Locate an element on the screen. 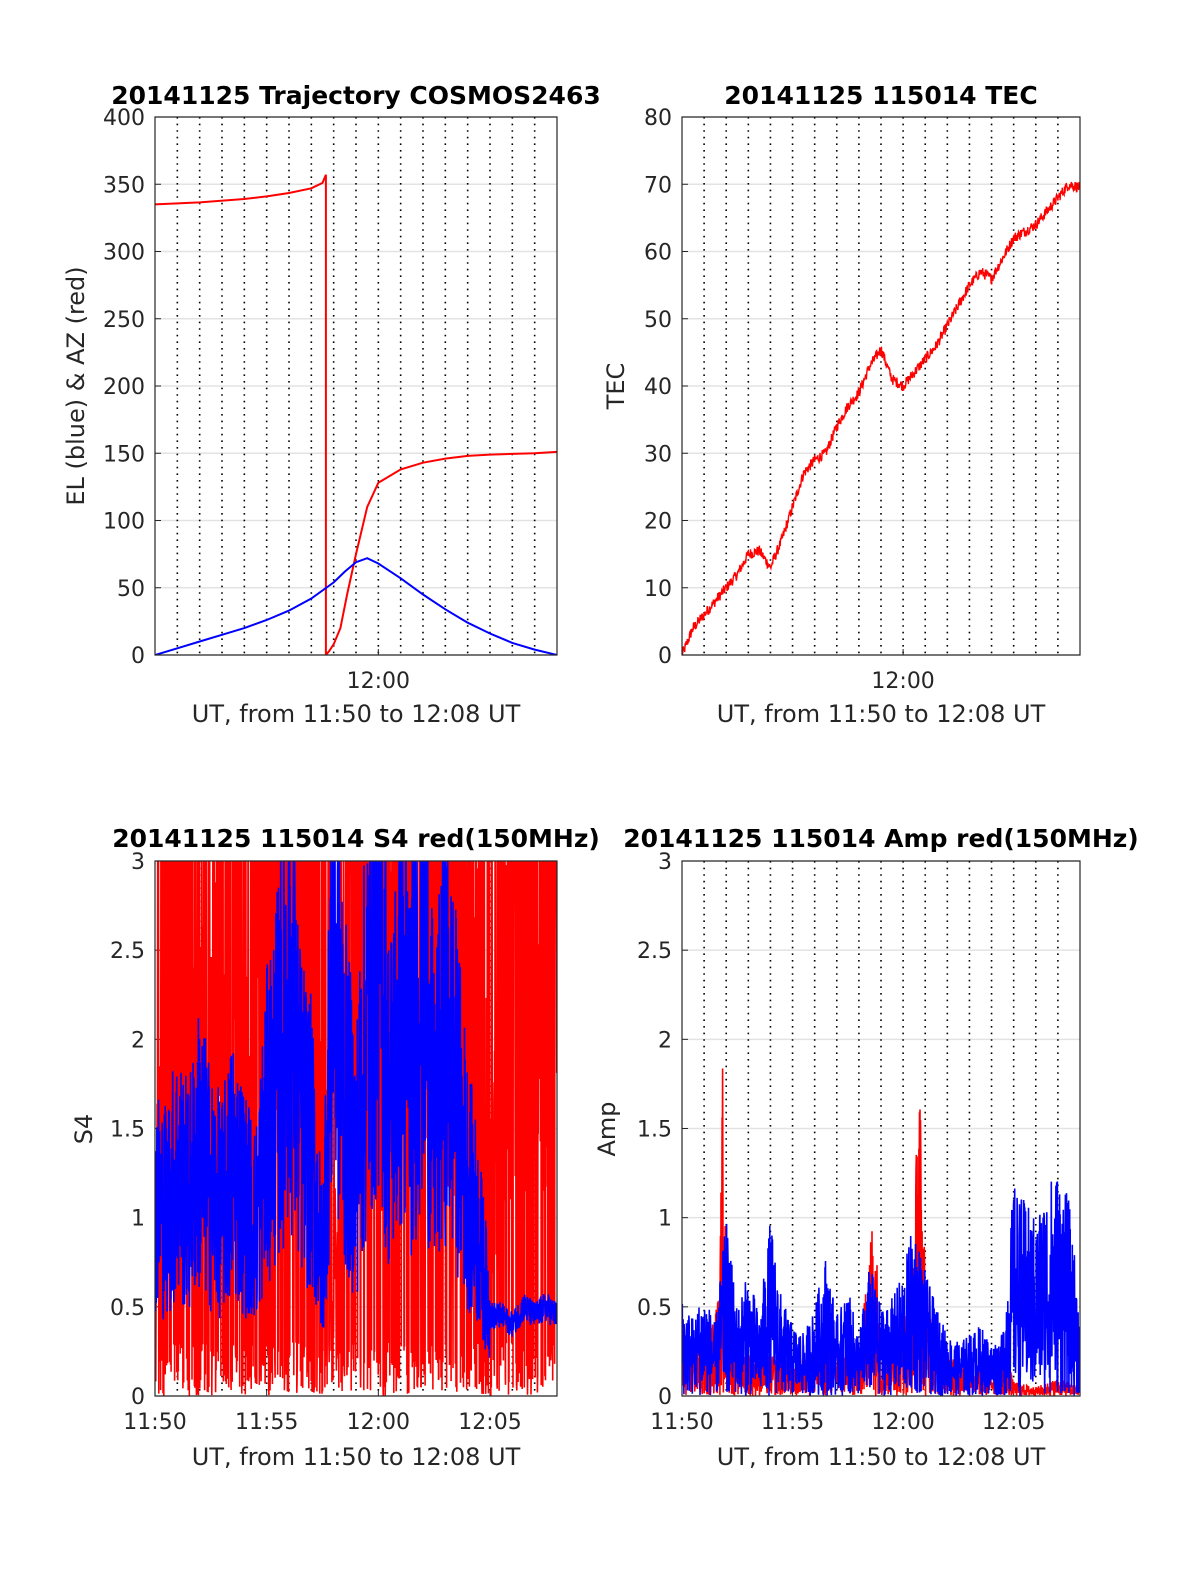  s4-x-axis-label: UT, from 11:50 to 12:08 UT is located at coordinates (356, 1457).